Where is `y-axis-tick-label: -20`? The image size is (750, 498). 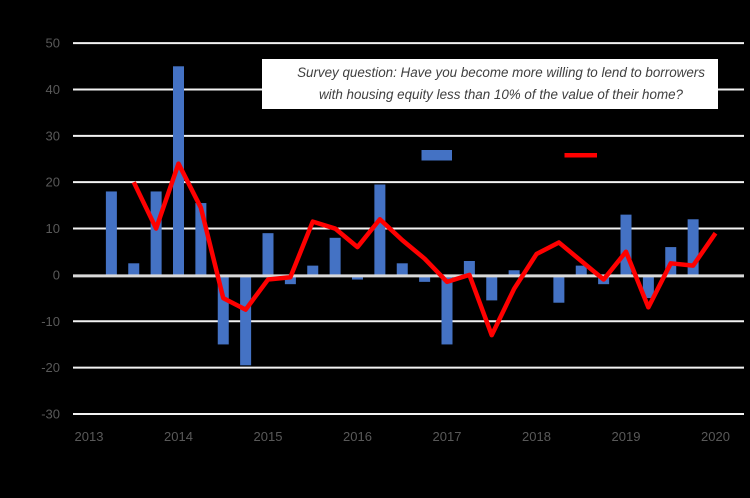 y-axis-tick-label: -20 is located at coordinates (50, 367).